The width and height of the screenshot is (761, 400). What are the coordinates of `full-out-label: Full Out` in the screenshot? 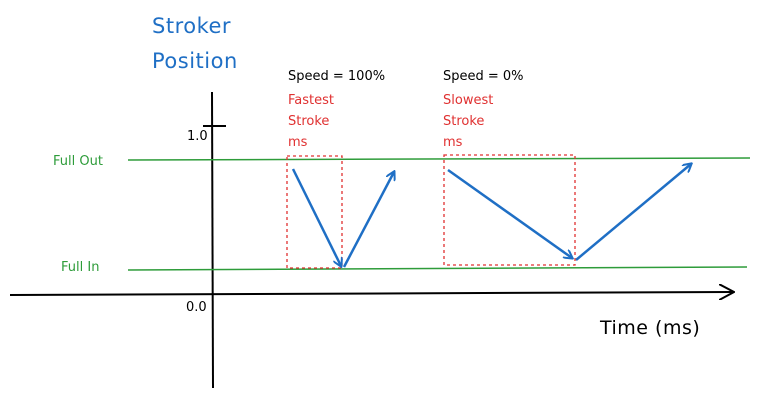 It's located at (78, 161).